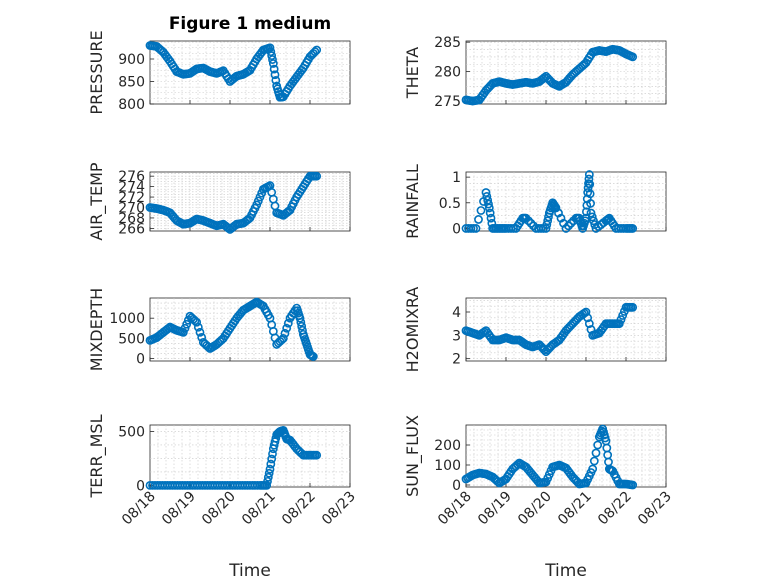  Describe the element at coordinates (131, 83) in the screenshot. I see `y-tick-label: 850` at that location.